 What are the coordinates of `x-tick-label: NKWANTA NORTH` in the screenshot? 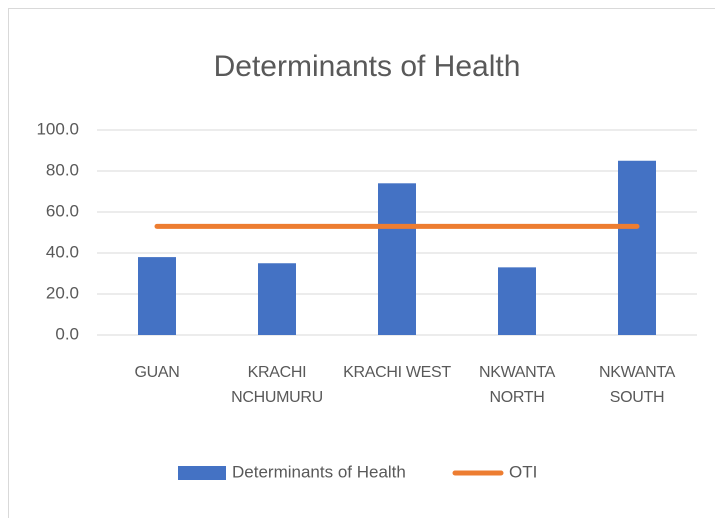 It's located at (517, 385).